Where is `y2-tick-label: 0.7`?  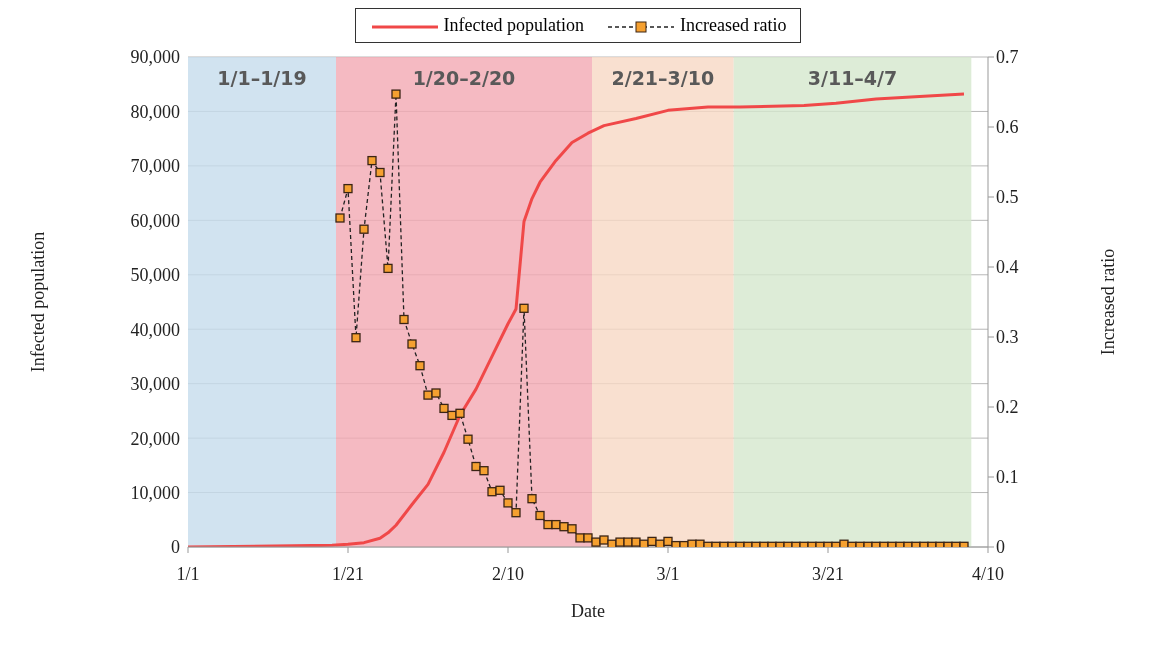
y2-tick-label: 0.7 is located at coordinates (1007, 57).